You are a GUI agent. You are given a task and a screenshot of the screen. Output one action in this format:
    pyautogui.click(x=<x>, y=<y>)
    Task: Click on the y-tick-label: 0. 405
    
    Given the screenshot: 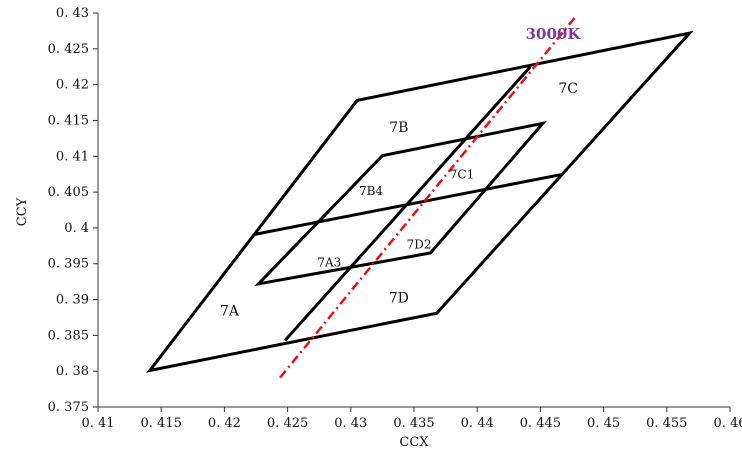 What is the action you would take?
    pyautogui.click(x=68, y=192)
    